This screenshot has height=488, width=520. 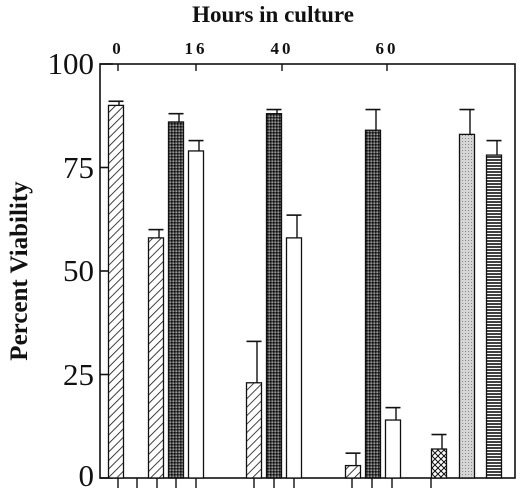 What do you see at coordinates (78, 270) in the screenshot?
I see `y-tick-label: 50` at bounding box center [78, 270].